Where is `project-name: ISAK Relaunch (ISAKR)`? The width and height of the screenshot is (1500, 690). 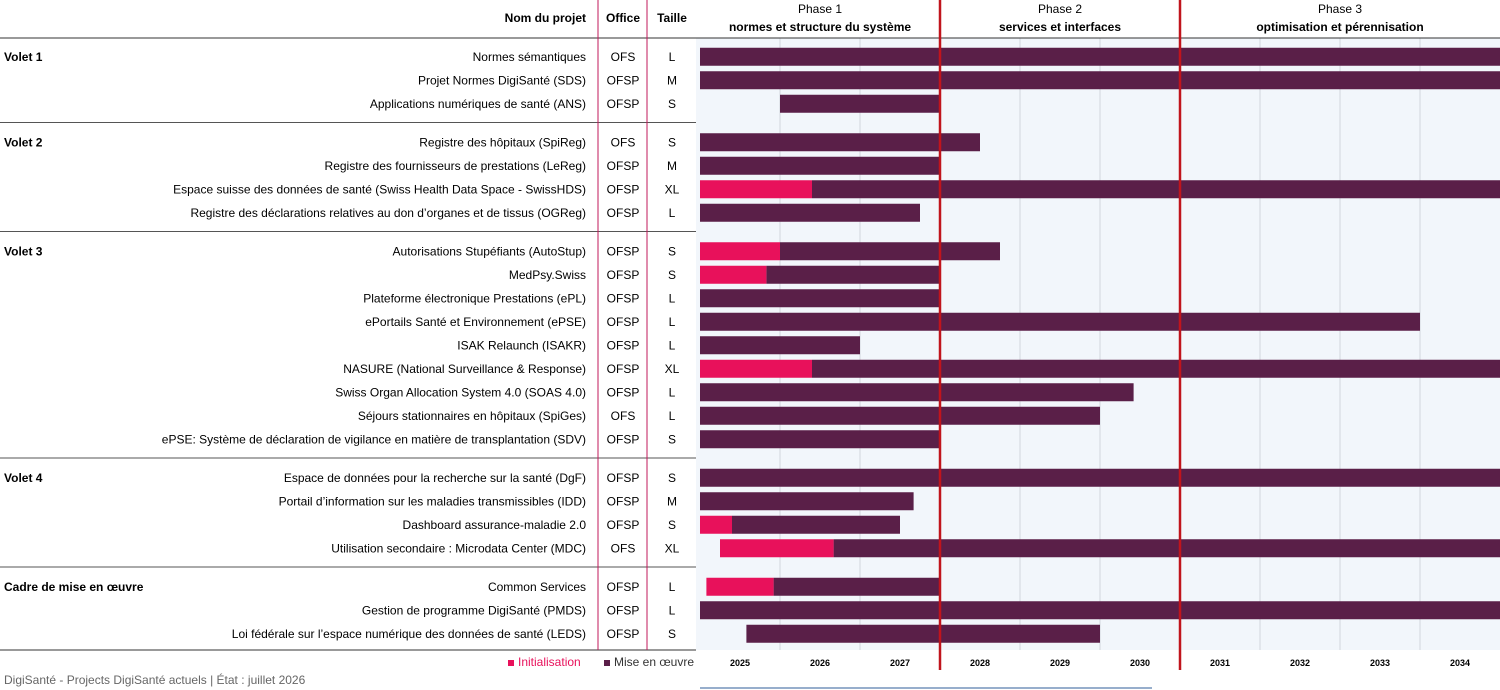
project-name: ISAK Relaunch (ISAKR) is located at coordinates (521, 345).